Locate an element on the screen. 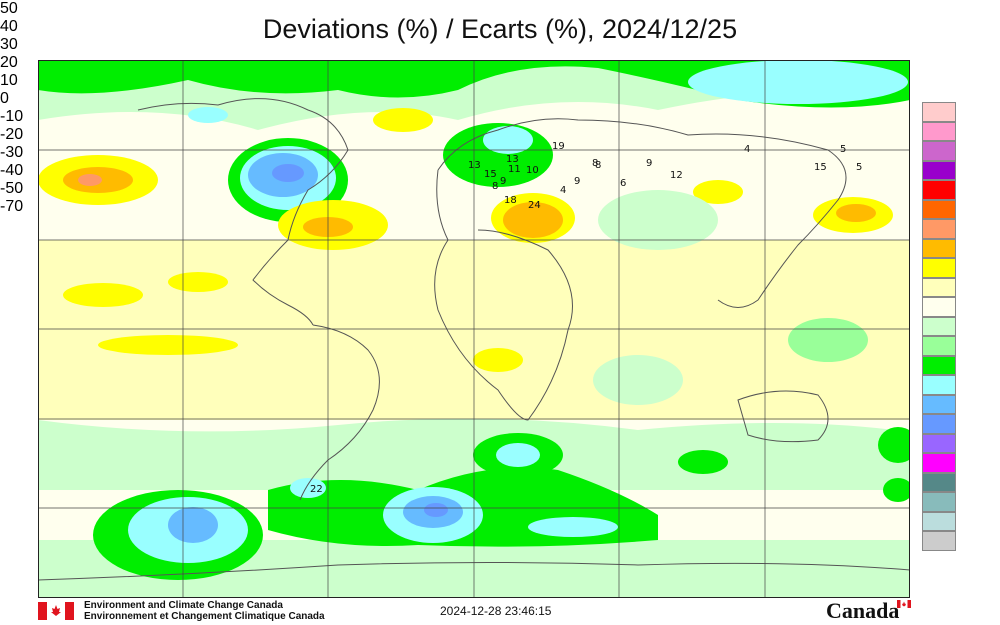  s-atl-blue-core is located at coordinates (436, 510).